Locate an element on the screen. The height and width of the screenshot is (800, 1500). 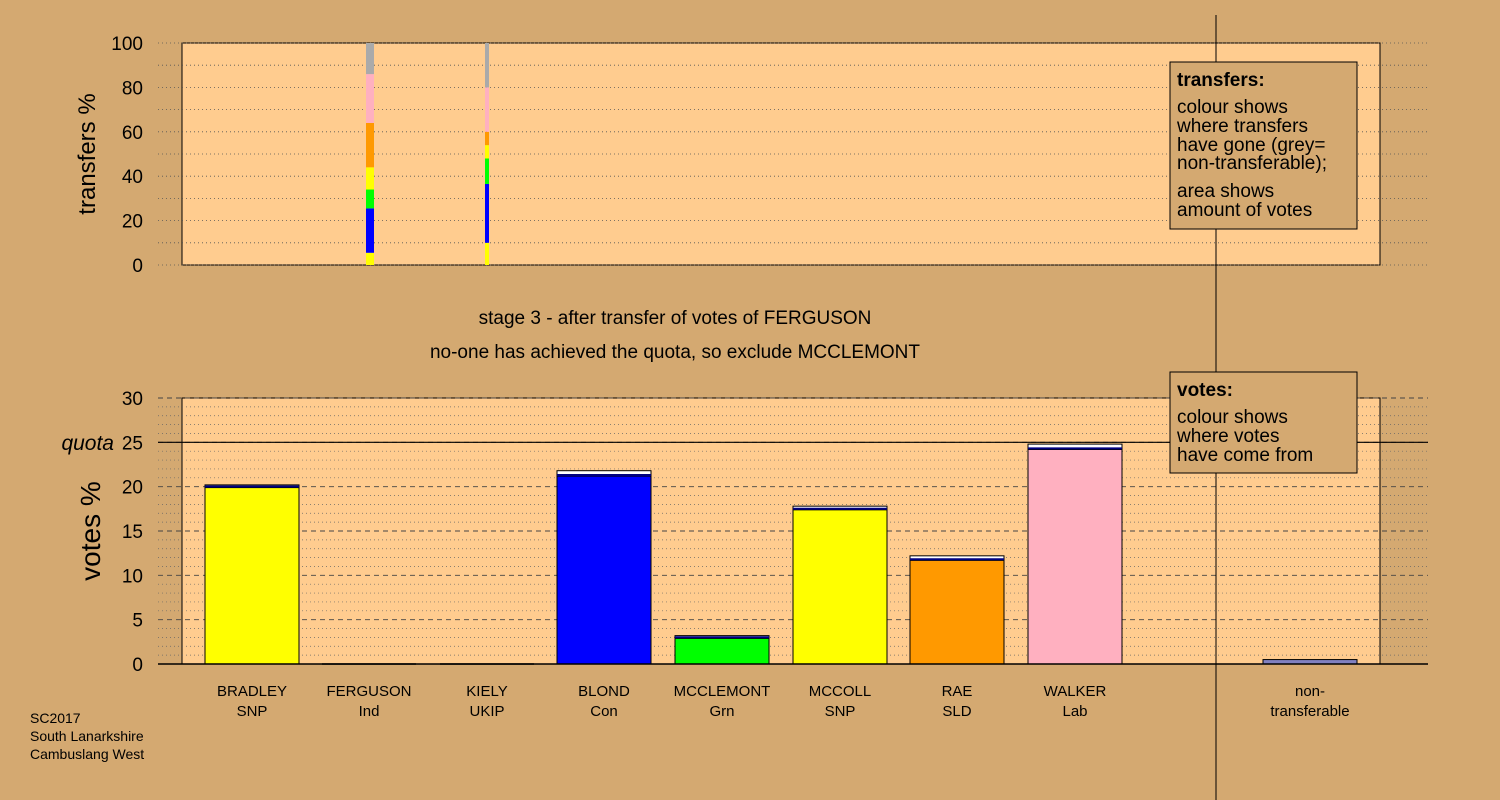
votes-legend-title: votes: is located at coordinates (1205, 390).